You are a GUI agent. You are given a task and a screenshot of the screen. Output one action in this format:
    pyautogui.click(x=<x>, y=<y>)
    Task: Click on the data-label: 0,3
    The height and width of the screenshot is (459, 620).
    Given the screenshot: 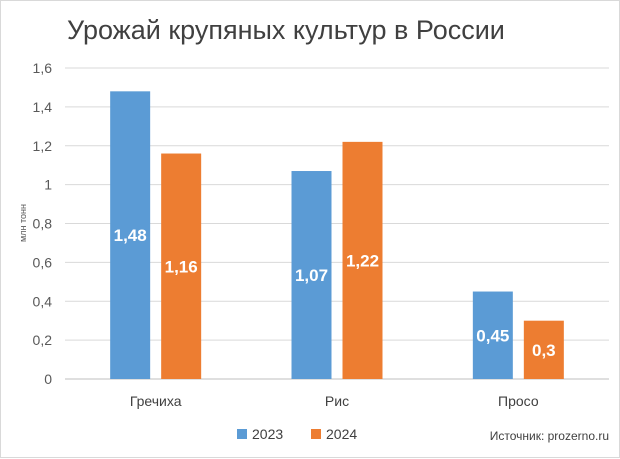 What is the action you would take?
    pyautogui.click(x=544, y=350)
    